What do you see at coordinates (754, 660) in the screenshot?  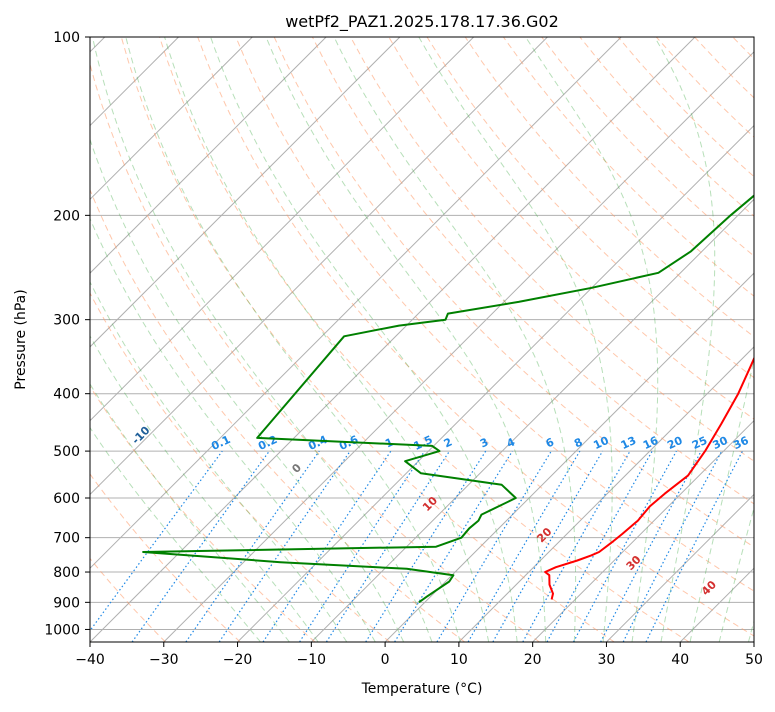 I see `x-tick-label: 50` at bounding box center [754, 660].